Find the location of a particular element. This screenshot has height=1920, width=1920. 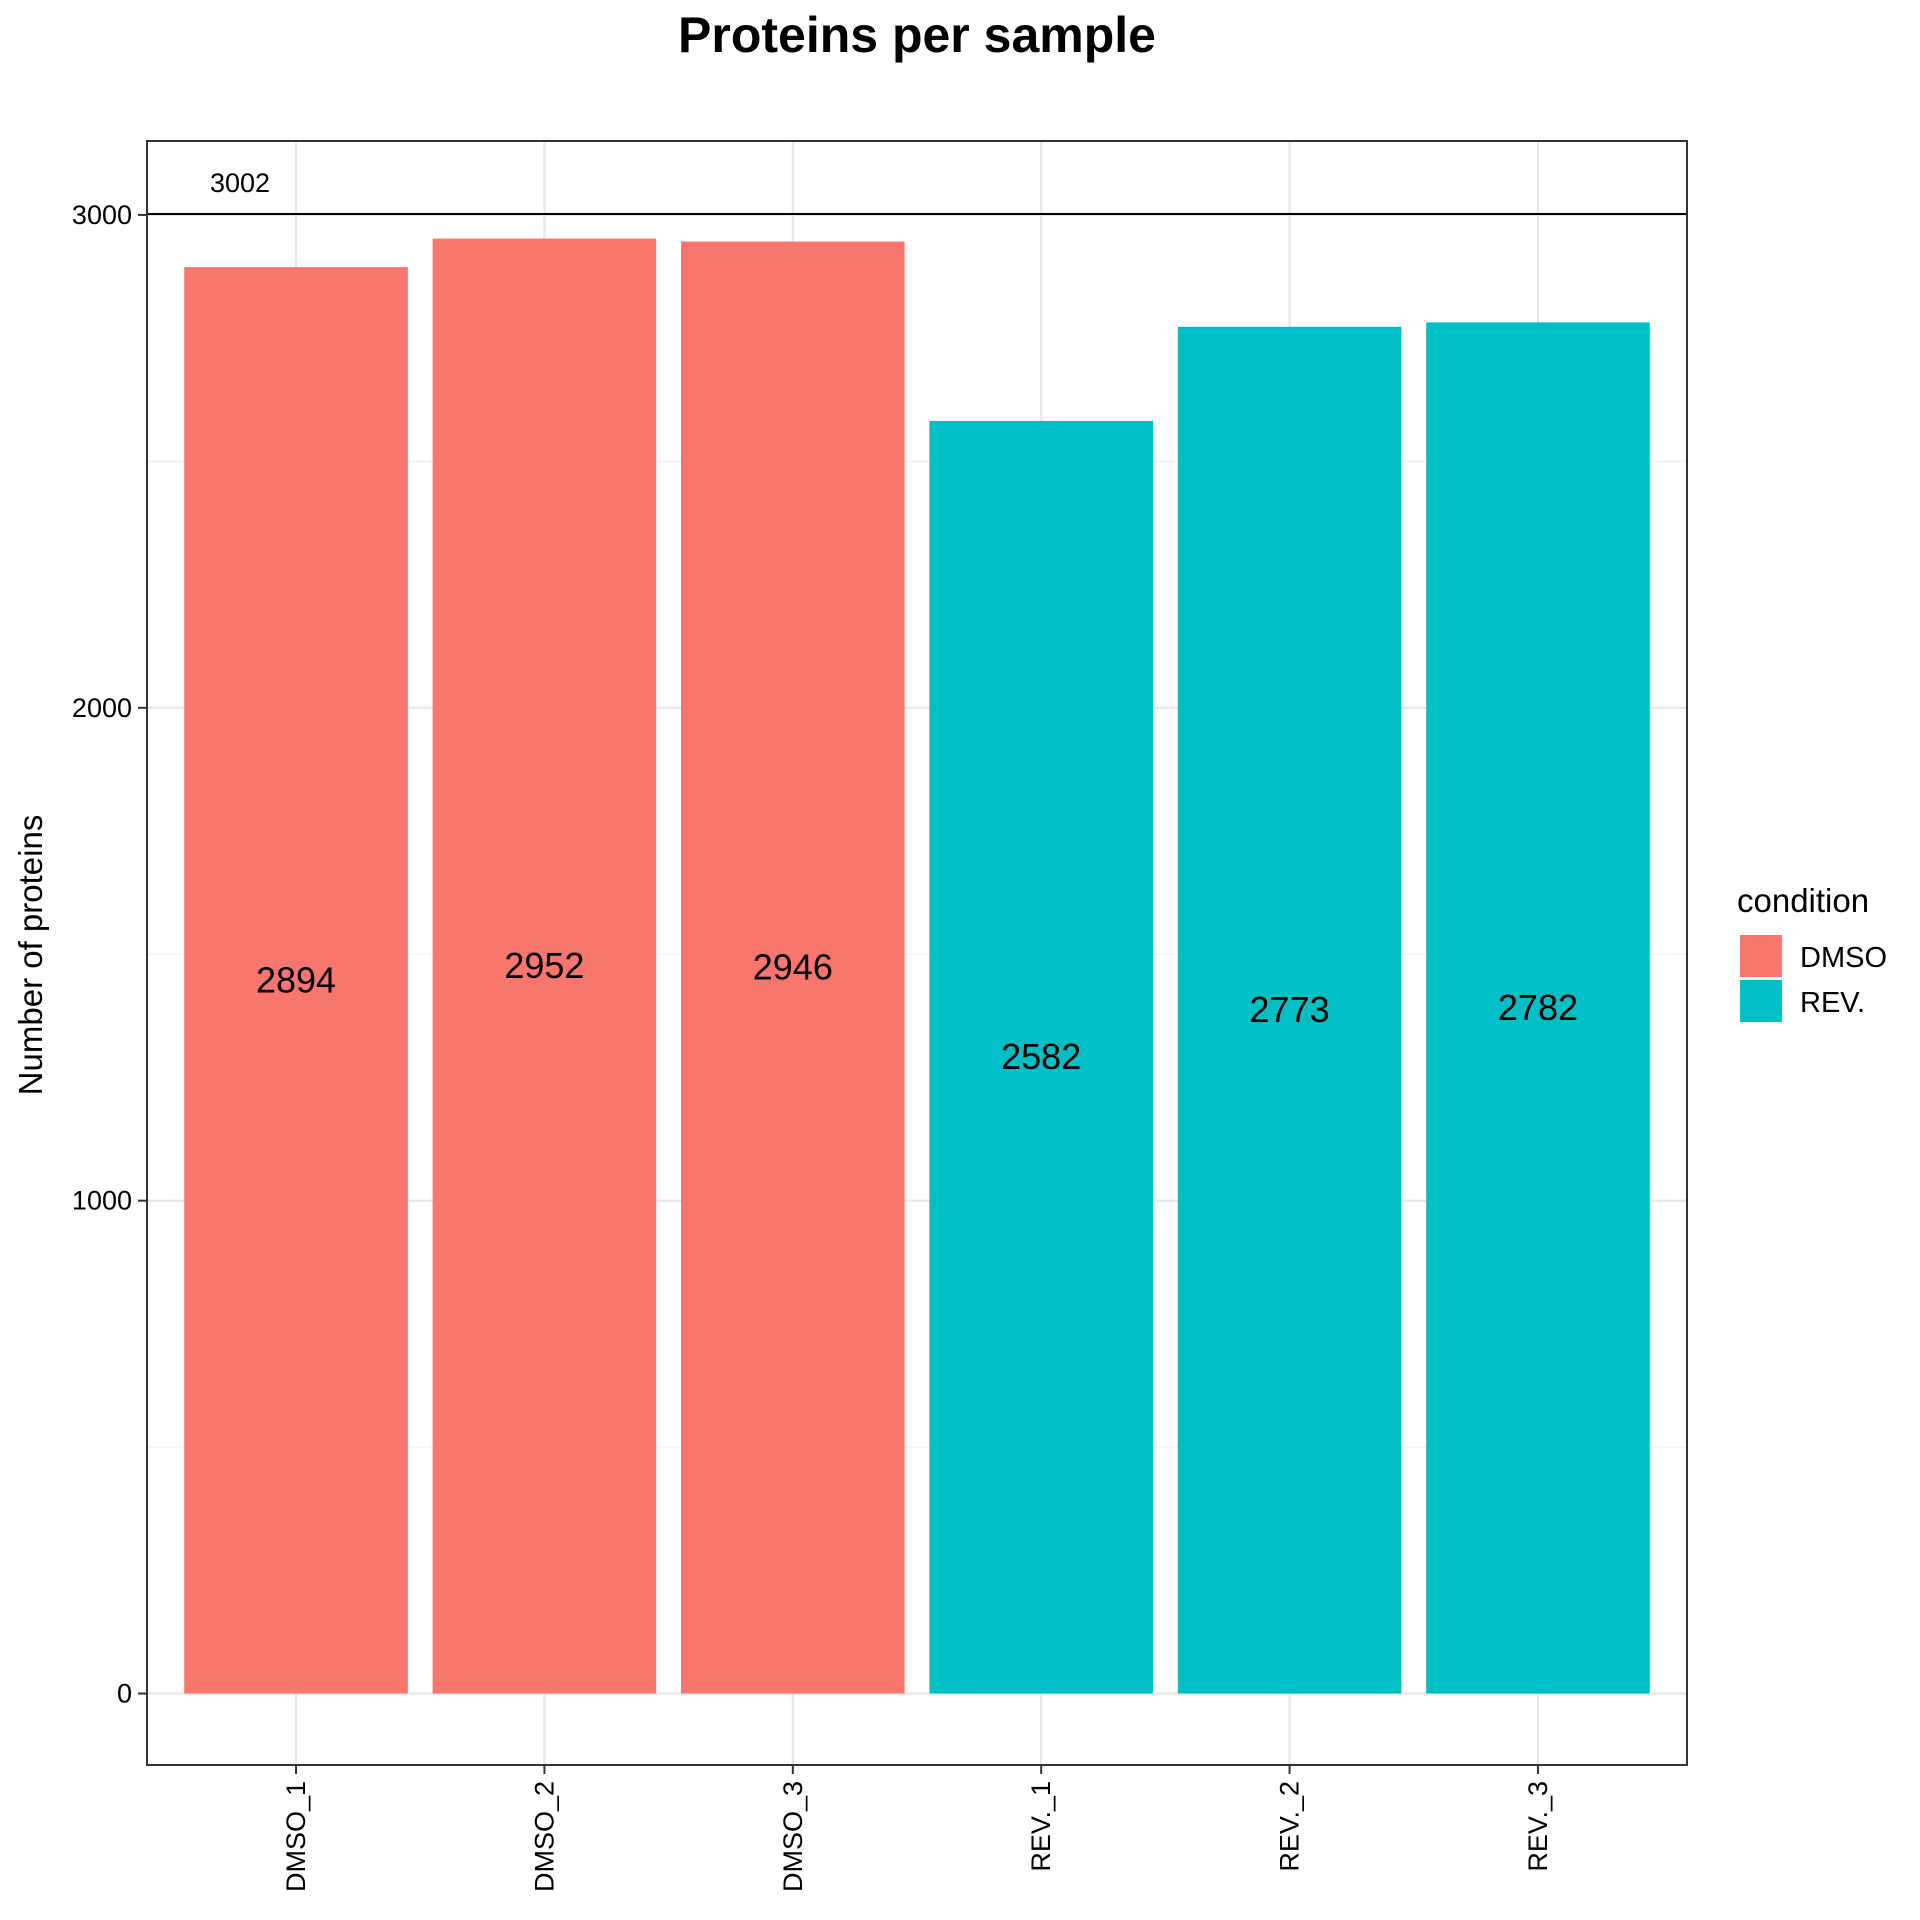

x-tick-label: REV._3 is located at coordinates (1538, 1826).